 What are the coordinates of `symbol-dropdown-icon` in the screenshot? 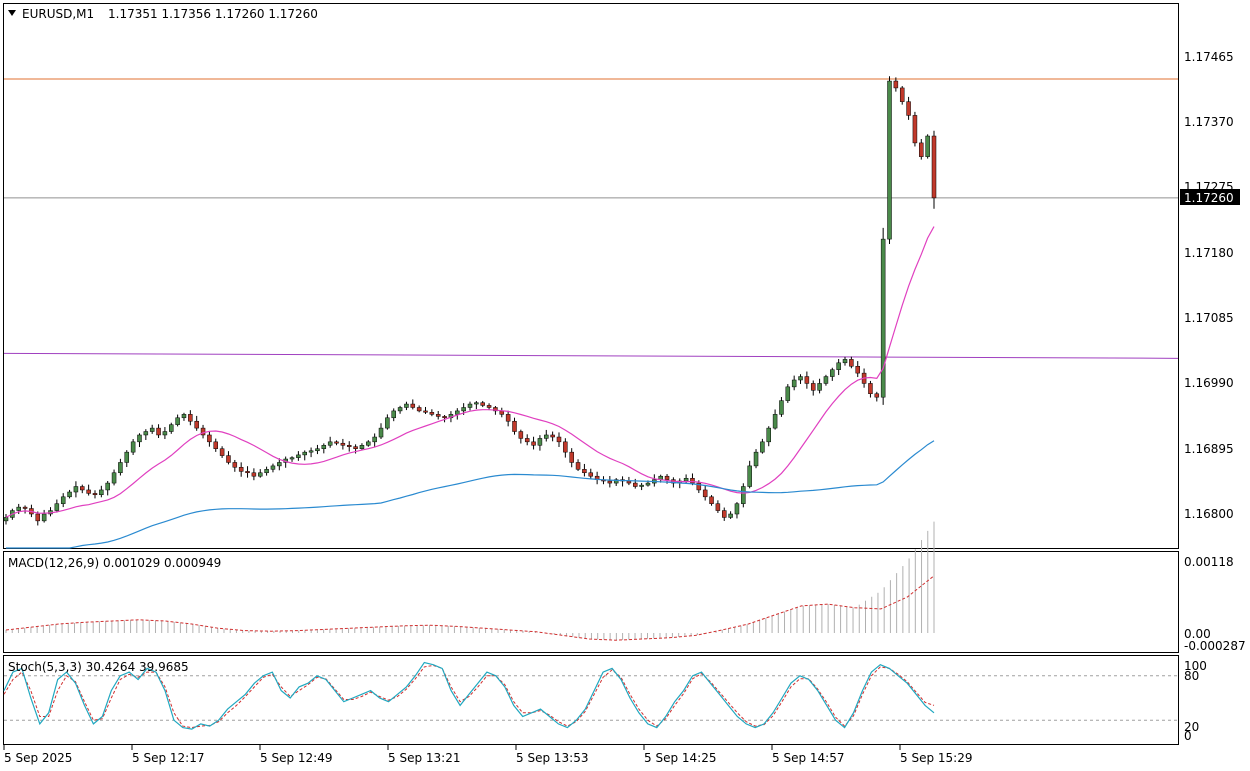 It's located at (12, 13).